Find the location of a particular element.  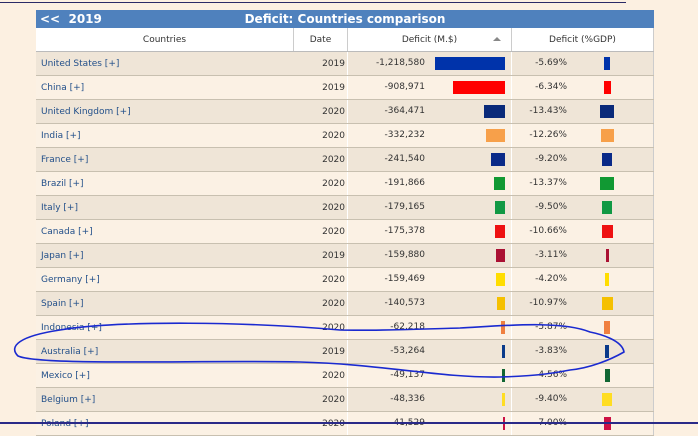

deficit-gdp-value: -9.40% is located at coordinates (551, 399).